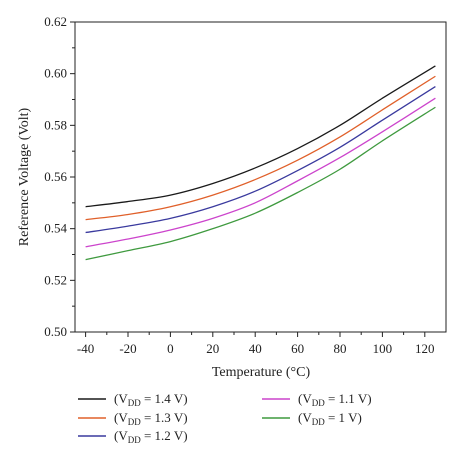 Image resolution: width=474 pixels, height=474 pixels. Describe the element at coordinates (55, 331) in the screenshot. I see `y-tick-label: 0.50` at that location.